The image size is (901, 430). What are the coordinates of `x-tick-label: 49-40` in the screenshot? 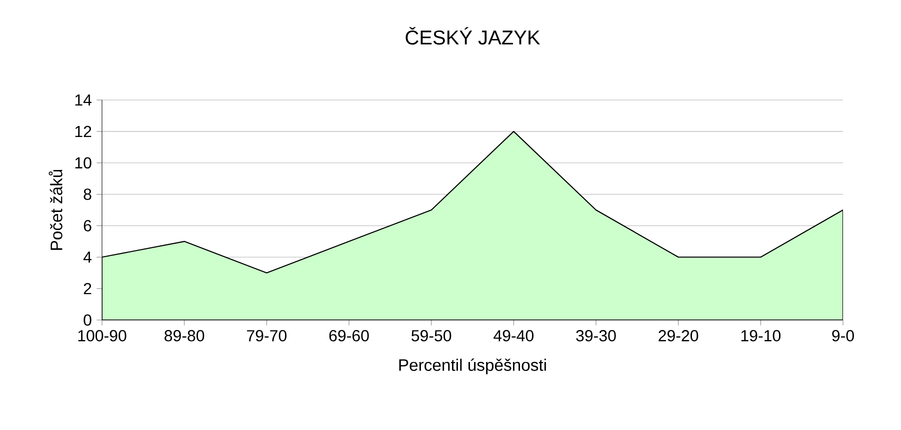 It's located at (514, 336).